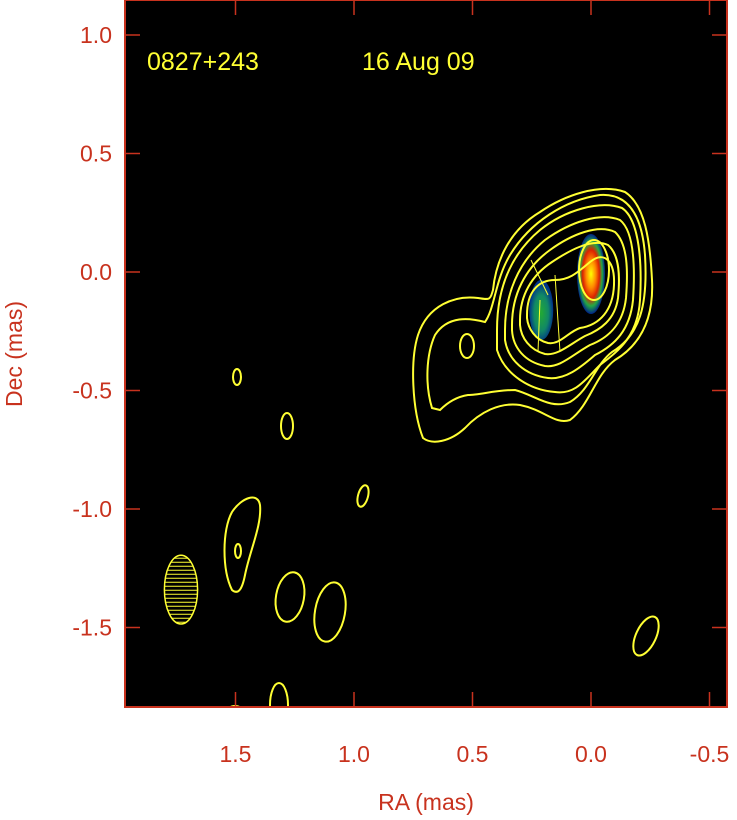 This screenshot has height=820, width=737. I want to click on beam-ellipse, so click(181, 589).